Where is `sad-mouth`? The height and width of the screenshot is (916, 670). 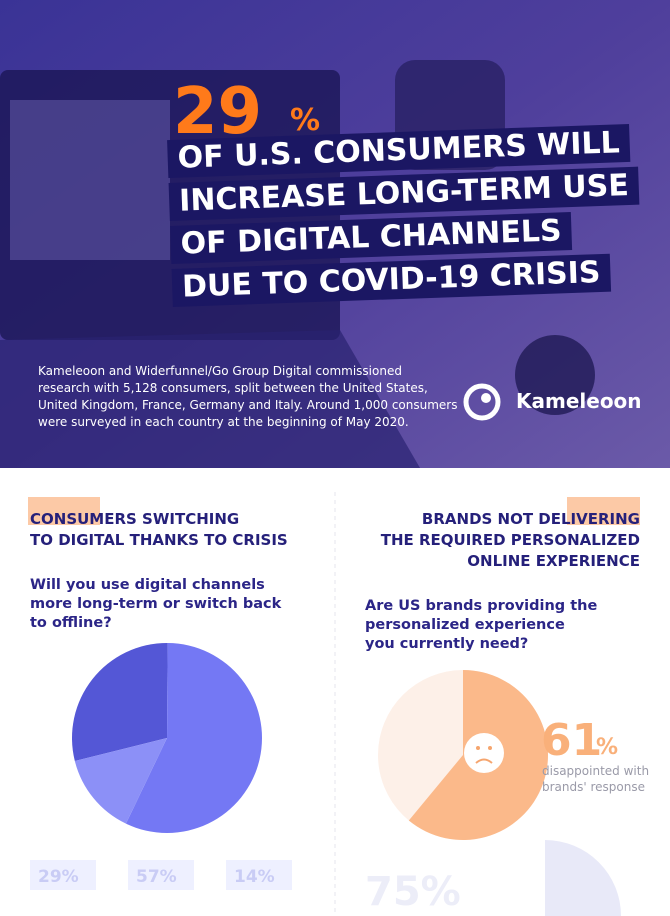 sad-mouth is located at coordinates (484, 761).